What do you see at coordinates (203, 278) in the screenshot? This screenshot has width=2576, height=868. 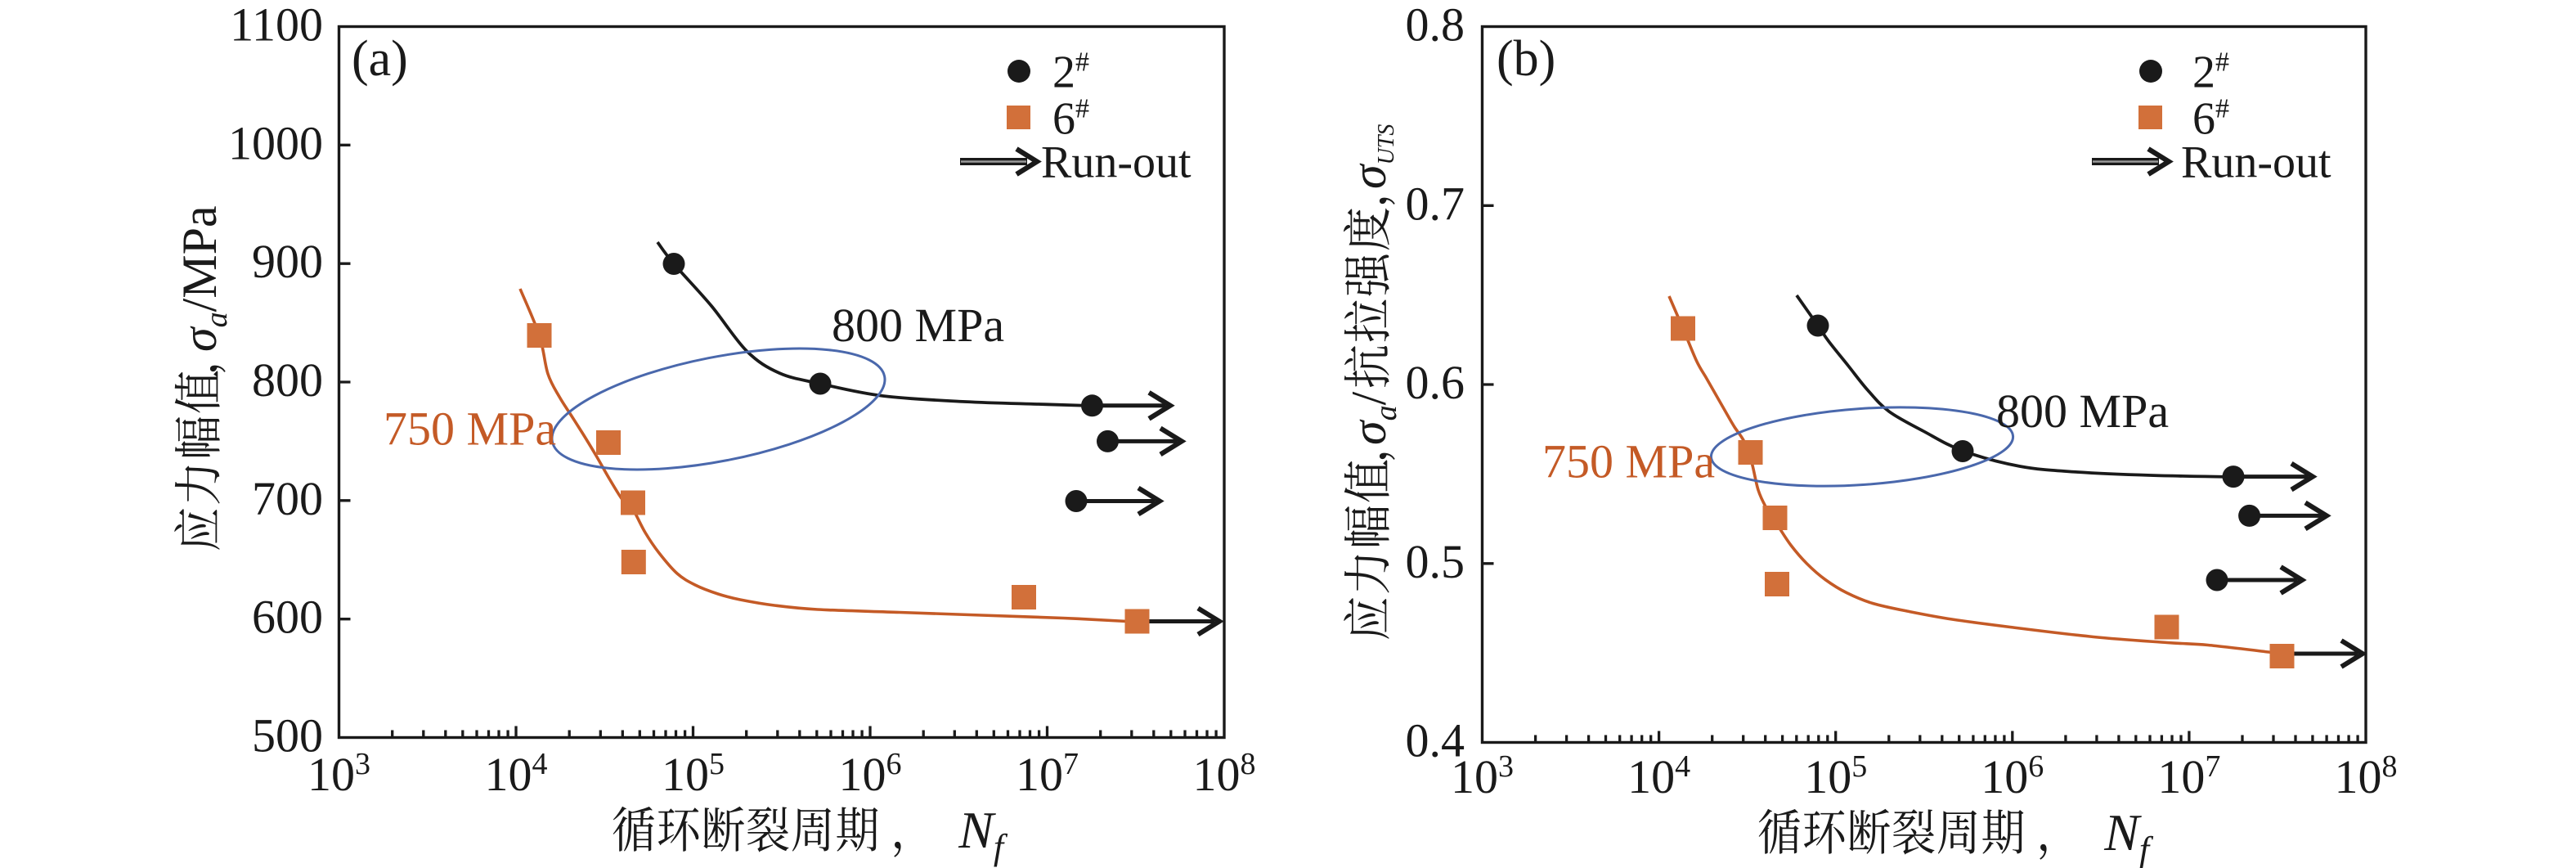 I see `svg-text: σa/MPa` at bounding box center [203, 278].